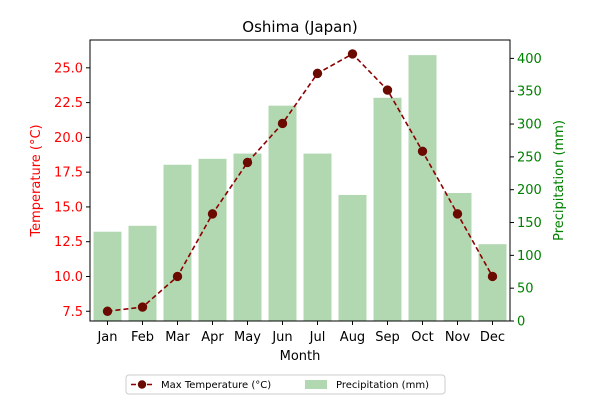 The width and height of the screenshot is (600, 400). Describe the element at coordinates (316, 384) in the screenshot. I see `legend-bar-swatch` at that location.